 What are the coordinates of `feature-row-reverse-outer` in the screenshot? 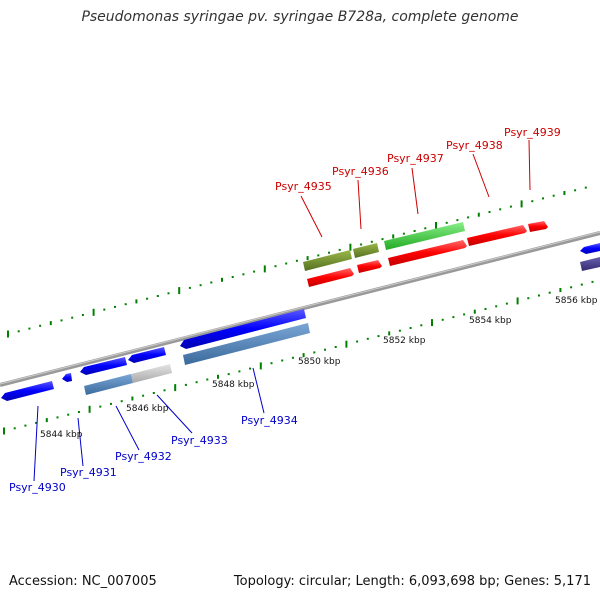 It's located at (153, 355).